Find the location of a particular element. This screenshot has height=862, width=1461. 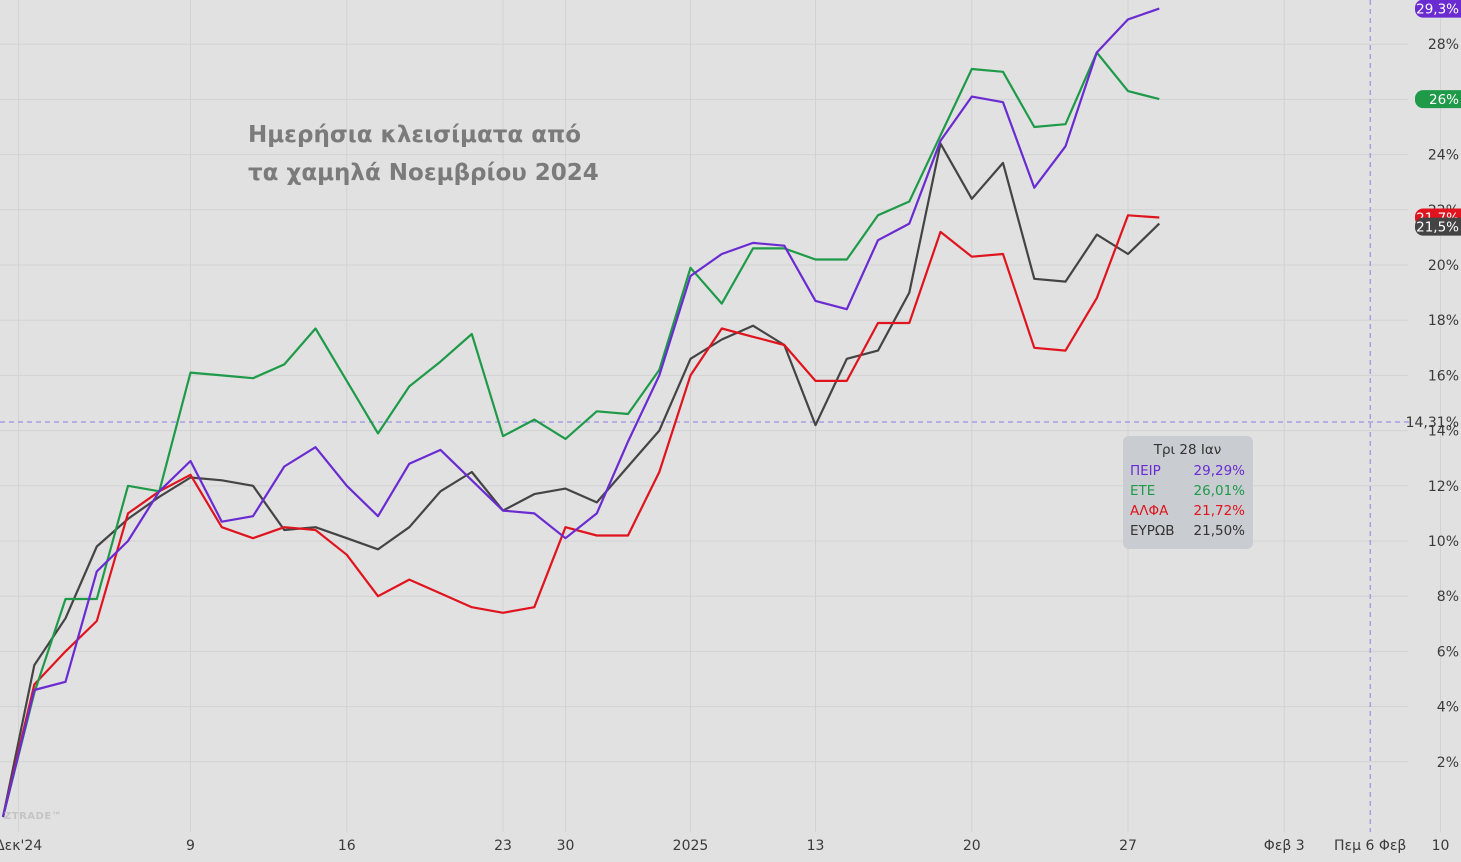

x-tick-label: 10 is located at coordinates (1441, 846).